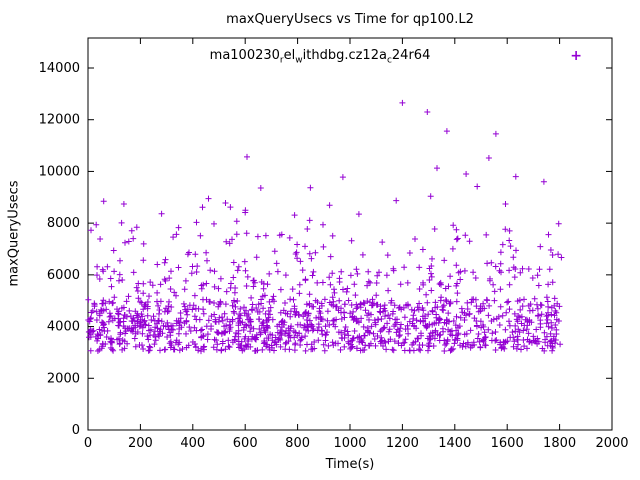  I want to click on svg-text: 8000, so click(63, 223).